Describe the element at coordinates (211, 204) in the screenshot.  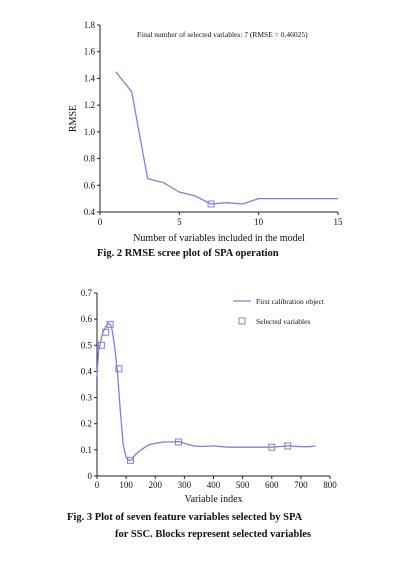
I see `selected-point-marker` at that location.